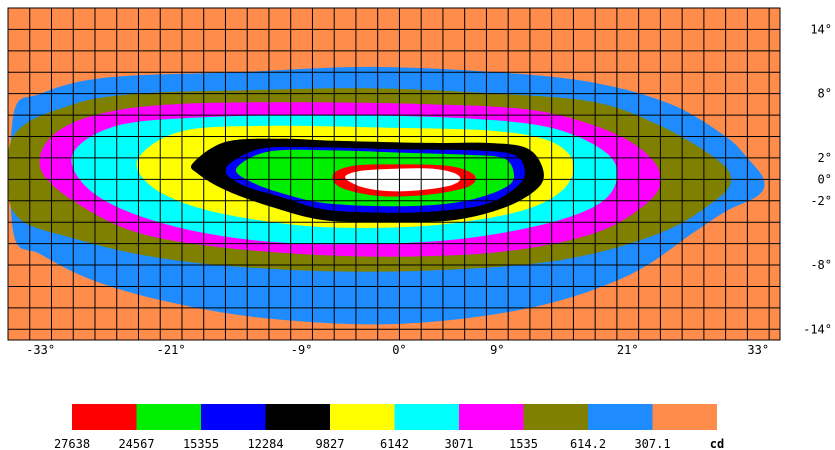 This screenshot has width=835, height=450. Describe the element at coordinates (821, 201) in the screenshot. I see `y-tick-label: -2°` at that location.